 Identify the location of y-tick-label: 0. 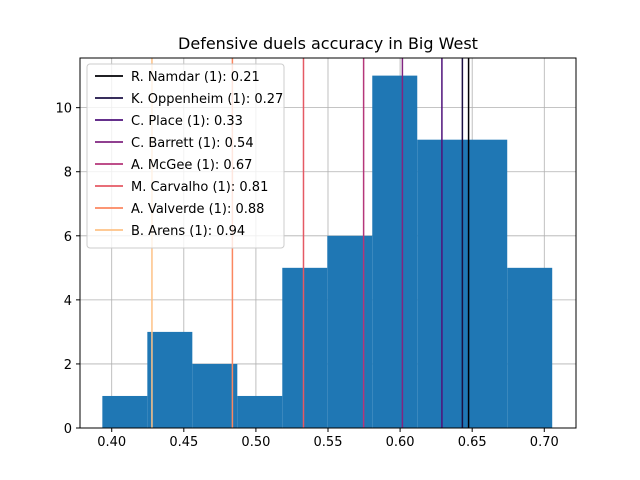
(68, 429).